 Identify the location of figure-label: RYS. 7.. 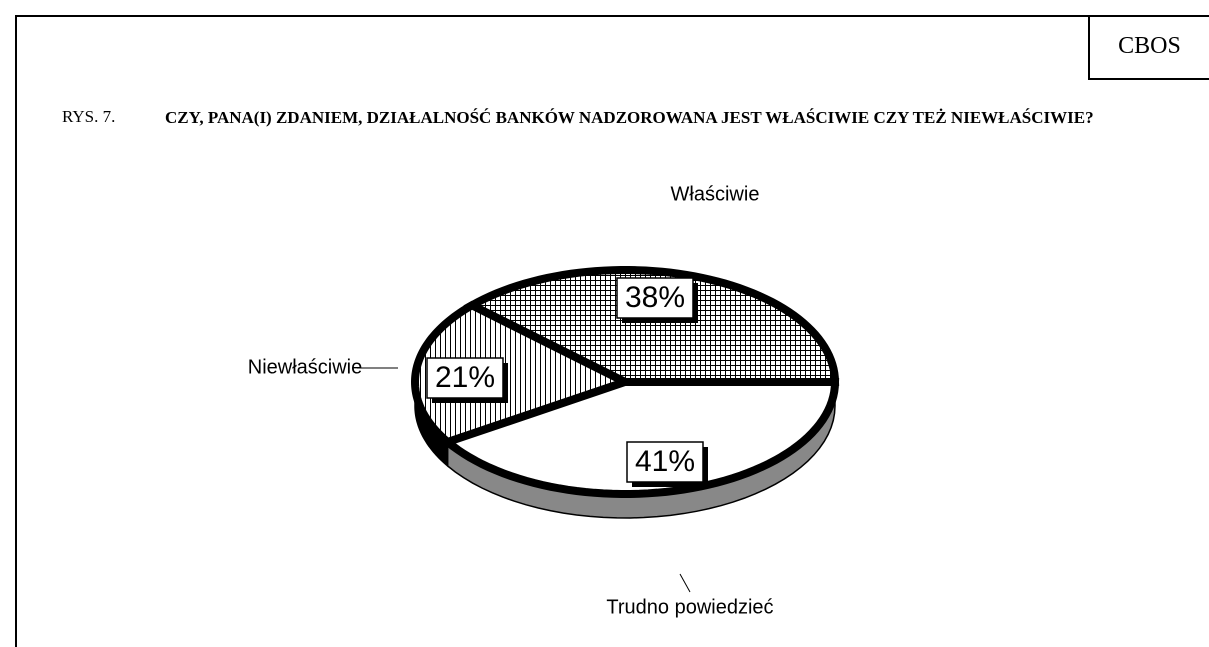
(89, 116).